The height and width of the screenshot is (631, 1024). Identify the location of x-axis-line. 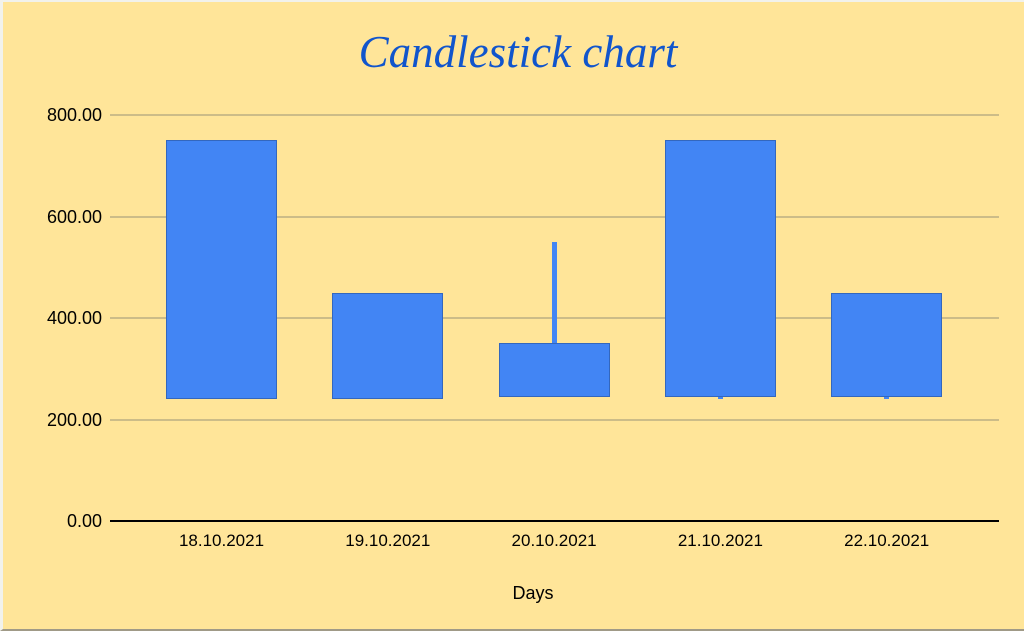
(554, 521).